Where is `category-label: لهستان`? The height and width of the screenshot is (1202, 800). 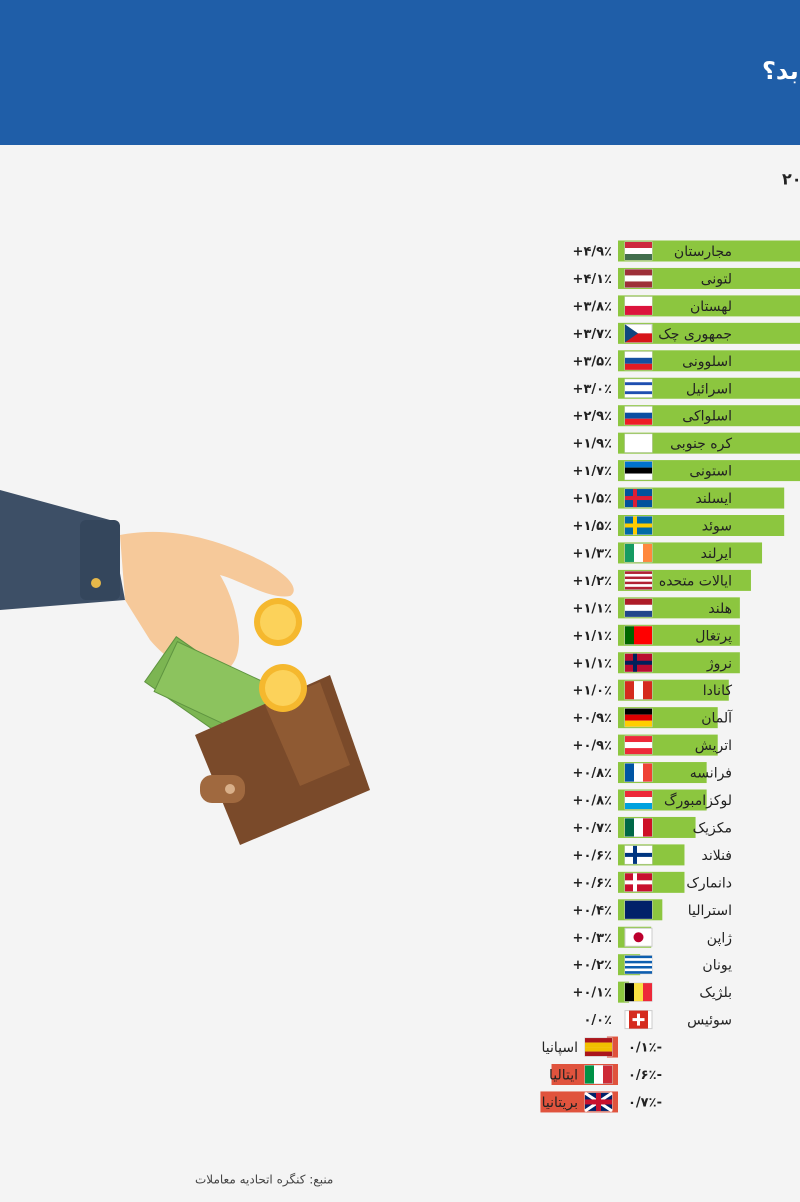 category-label: لهستان is located at coordinates (711, 307).